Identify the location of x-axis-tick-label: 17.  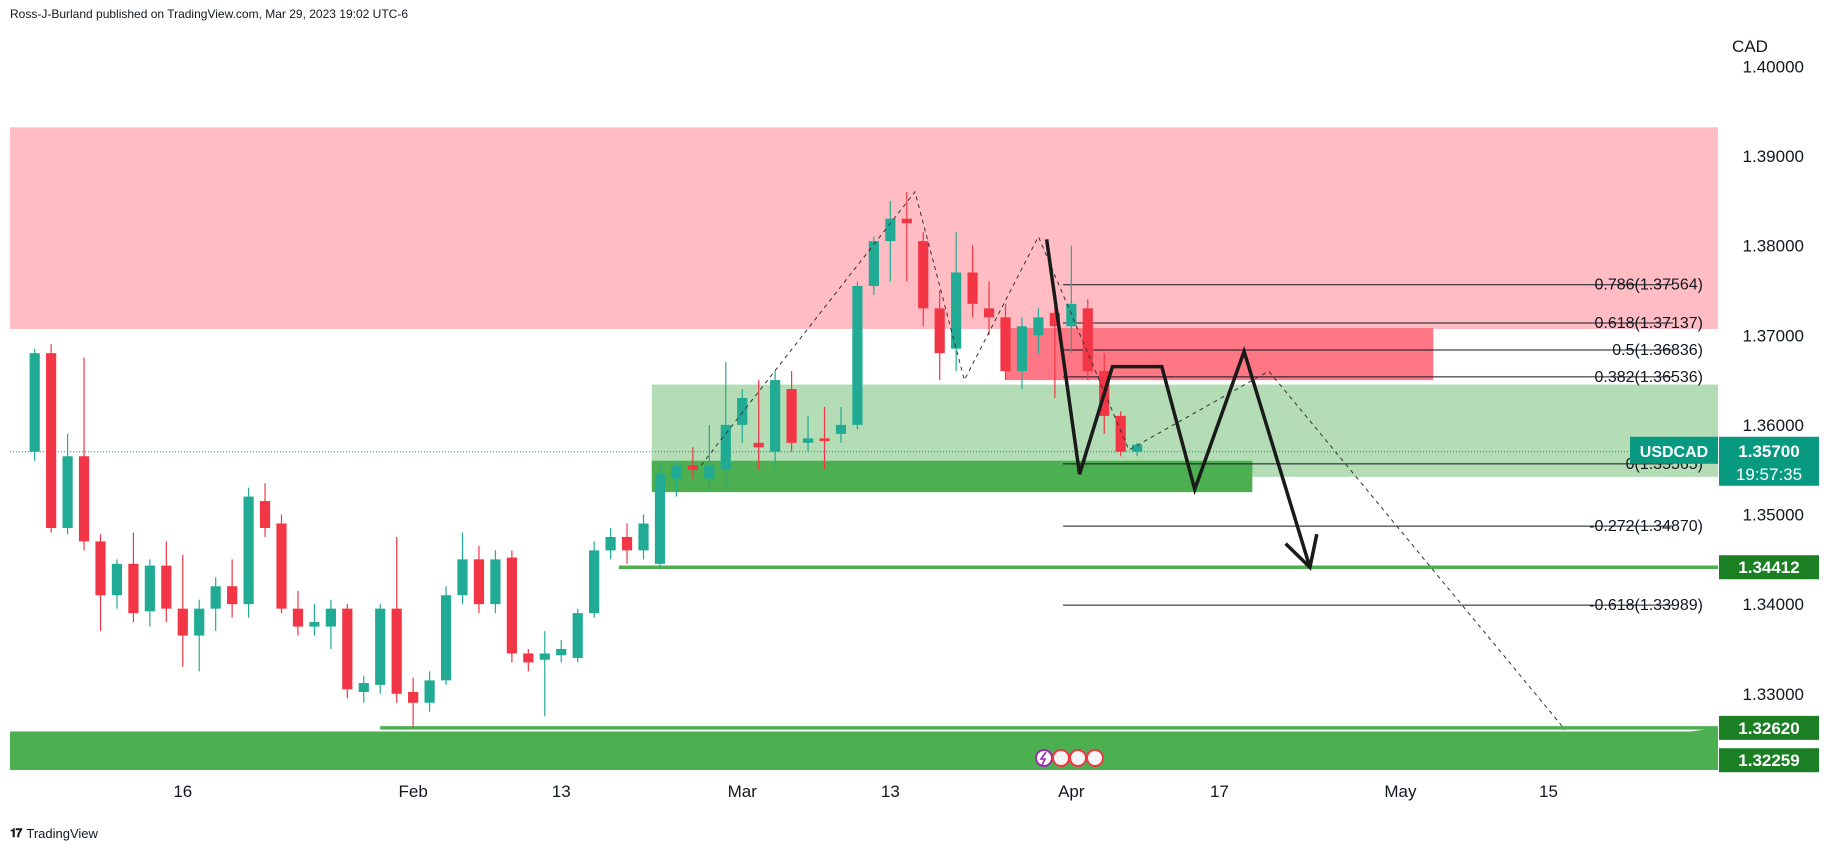
(1219, 791).